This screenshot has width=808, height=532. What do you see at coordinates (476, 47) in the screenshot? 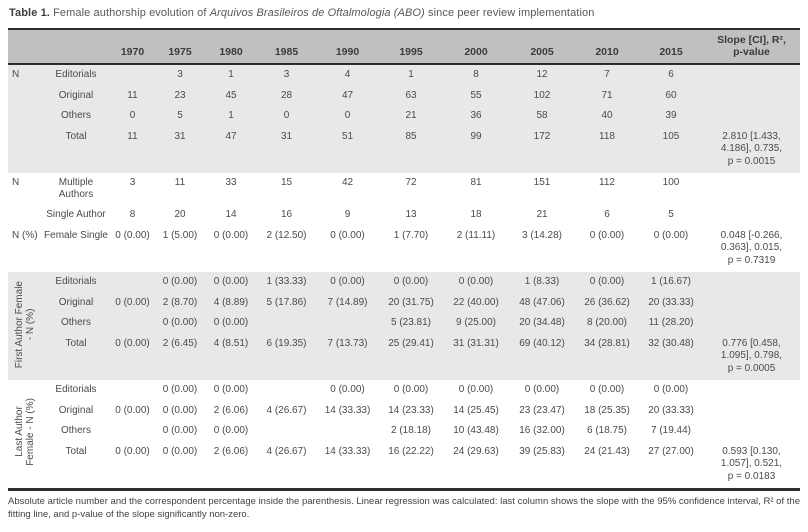
I see `year-header: 2000` at bounding box center [476, 47].